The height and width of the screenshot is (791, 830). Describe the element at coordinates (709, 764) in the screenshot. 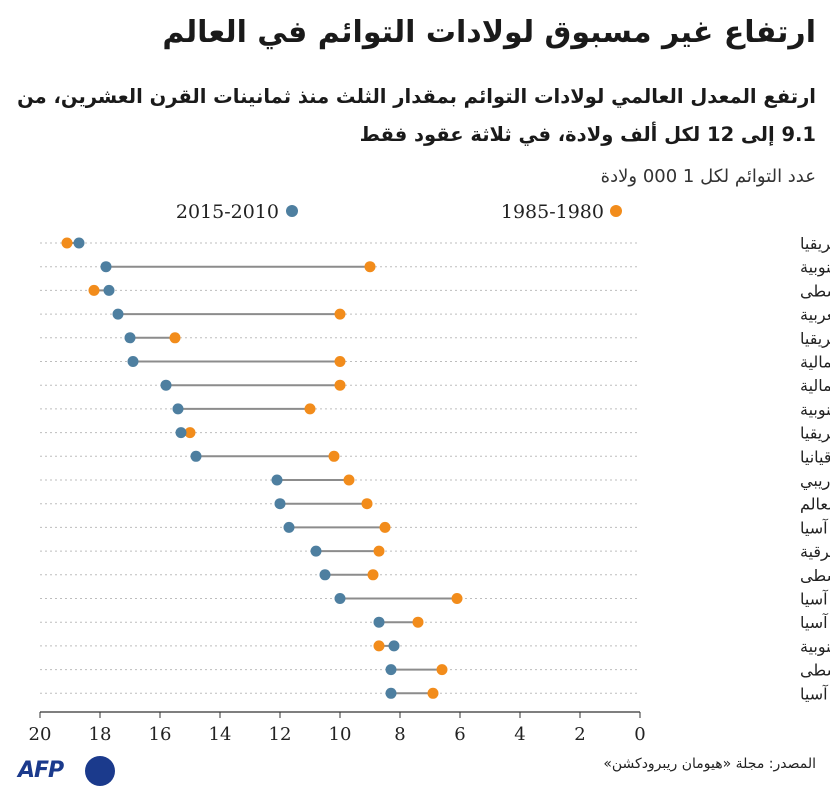

I see `source-note: المصدر: مجلة «هيومان ريبرودكشن»` at that location.